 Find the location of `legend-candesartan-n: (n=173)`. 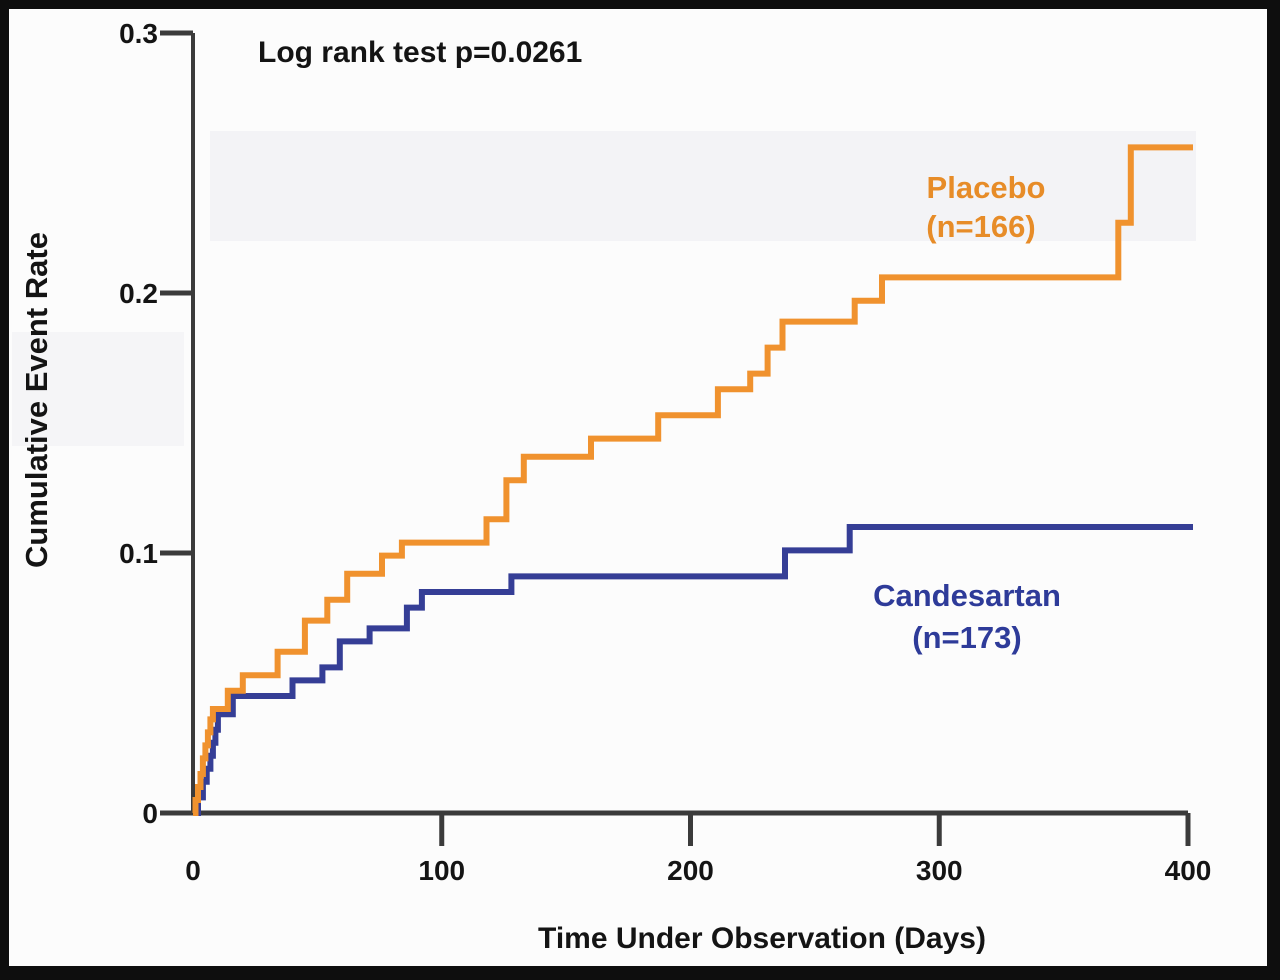

legend-candesartan-n: (n=173) is located at coordinates (967, 637).